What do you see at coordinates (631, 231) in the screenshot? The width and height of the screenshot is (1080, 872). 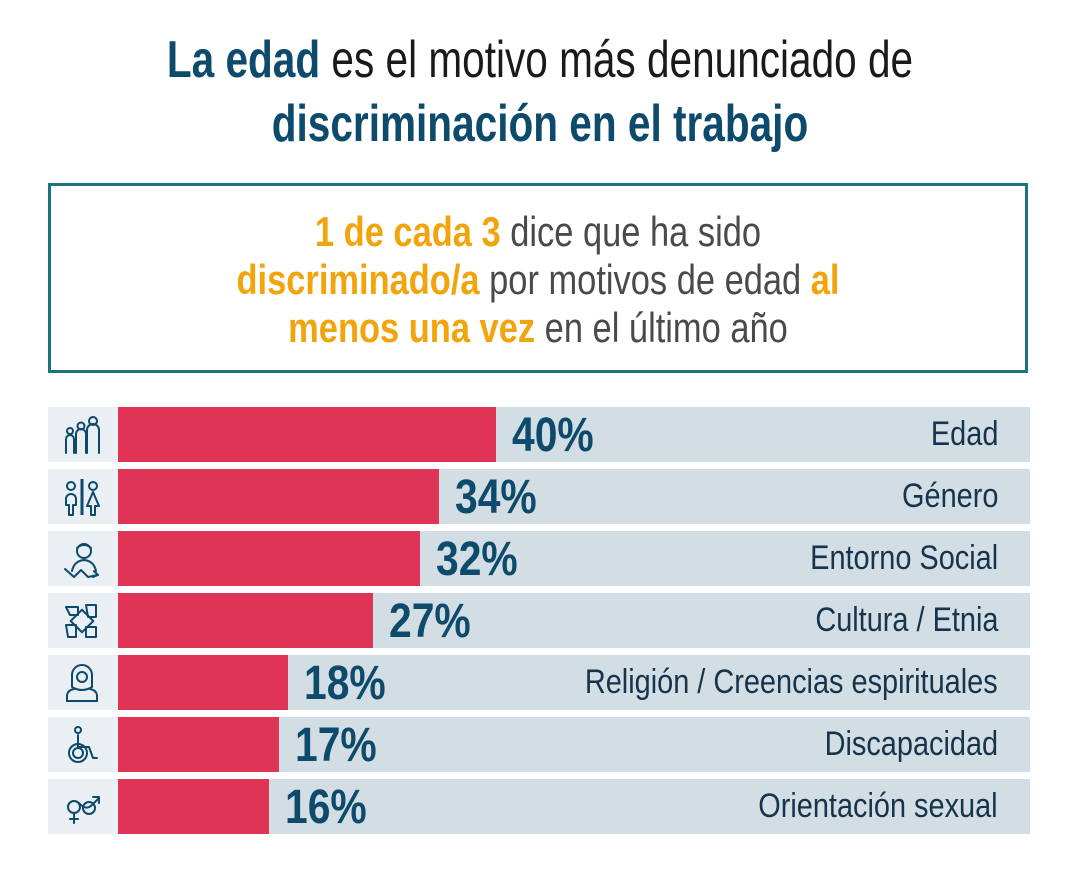 I see `callout-text-1: dice que ha sido` at bounding box center [631, 231].